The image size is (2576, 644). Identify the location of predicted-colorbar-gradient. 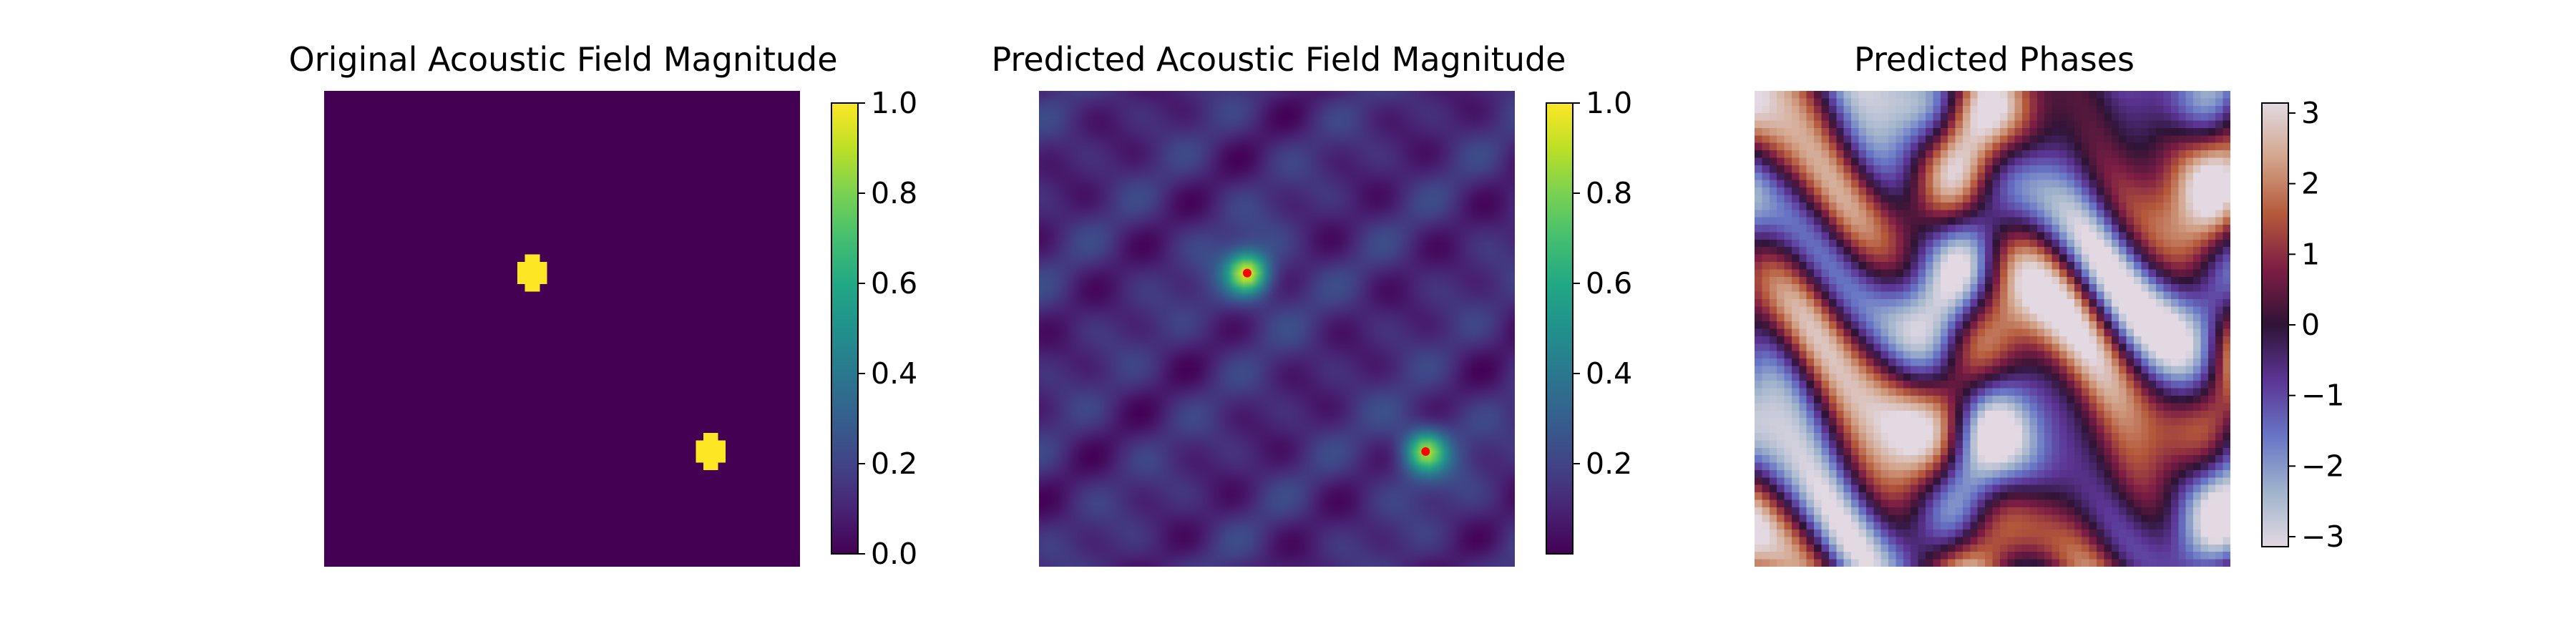
(1560, 328).